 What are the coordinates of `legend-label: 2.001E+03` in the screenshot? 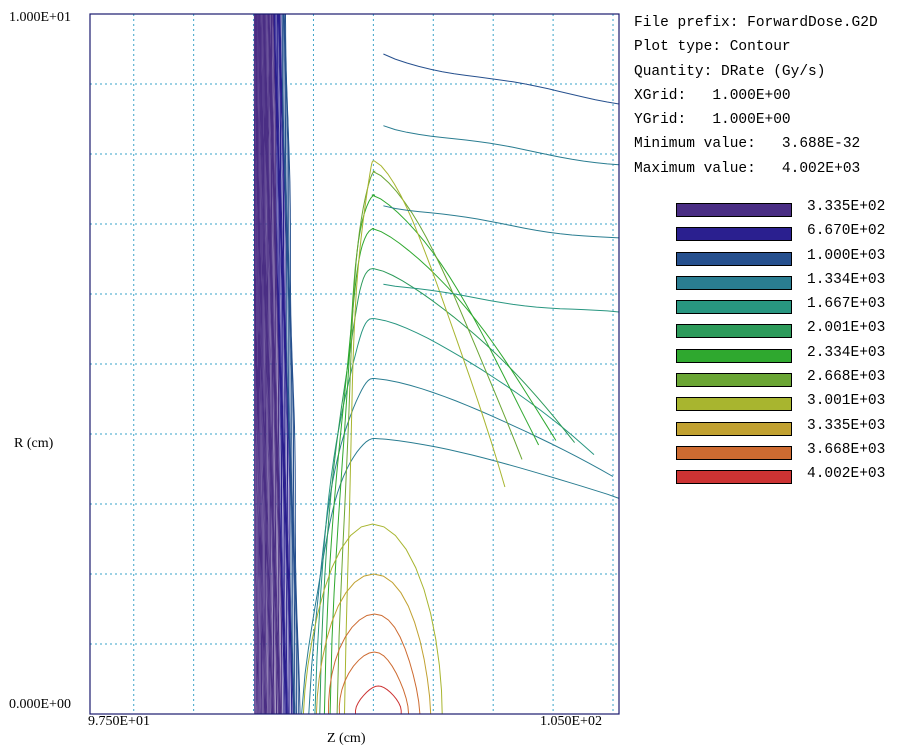 It's located at (846, 328).